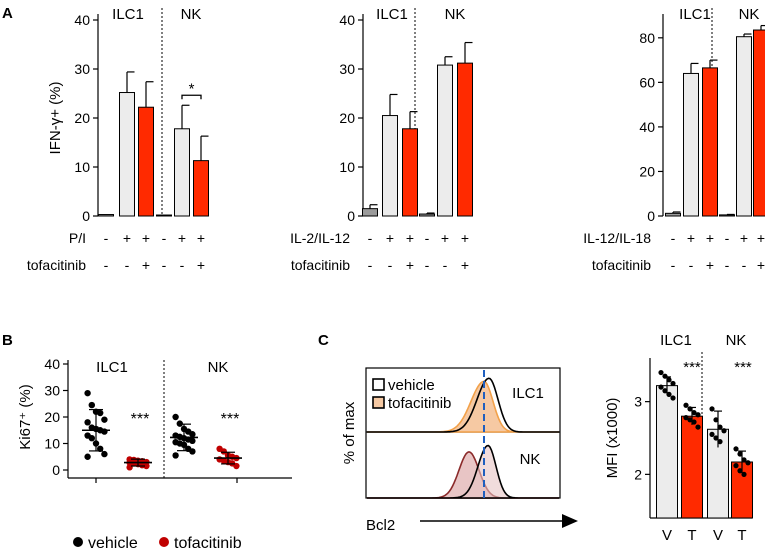 The width and height of the screenshot is (765, 555). What do you see at coordinates (320, 265) in the screenshot?
I see `row-label: tofacitinib` at bounding box center [320, 265].